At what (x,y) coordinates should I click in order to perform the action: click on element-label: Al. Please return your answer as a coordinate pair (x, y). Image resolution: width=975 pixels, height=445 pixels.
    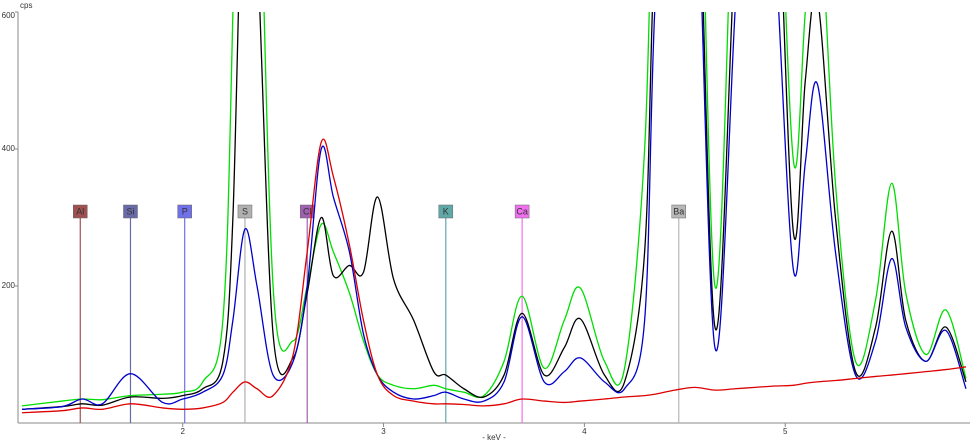
    Looking at the image, I should click on (80, 211).